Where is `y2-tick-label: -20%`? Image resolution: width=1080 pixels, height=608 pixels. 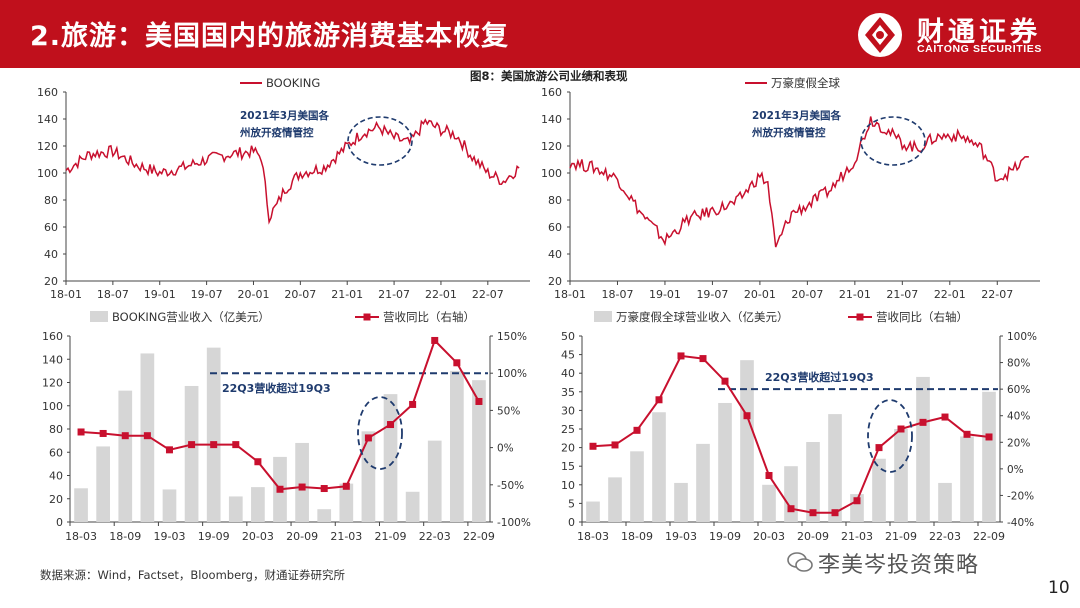
y2-tick-label: -20% is located at coordinates (1020, 496).